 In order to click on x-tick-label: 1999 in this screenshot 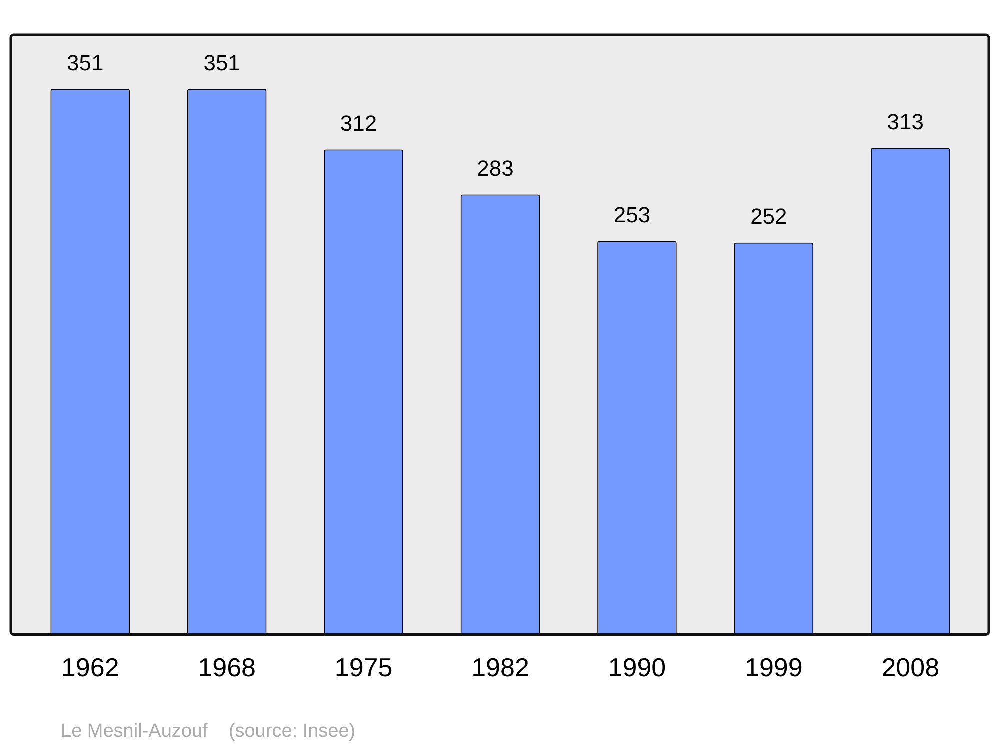, I will do `click(774, 667)`.